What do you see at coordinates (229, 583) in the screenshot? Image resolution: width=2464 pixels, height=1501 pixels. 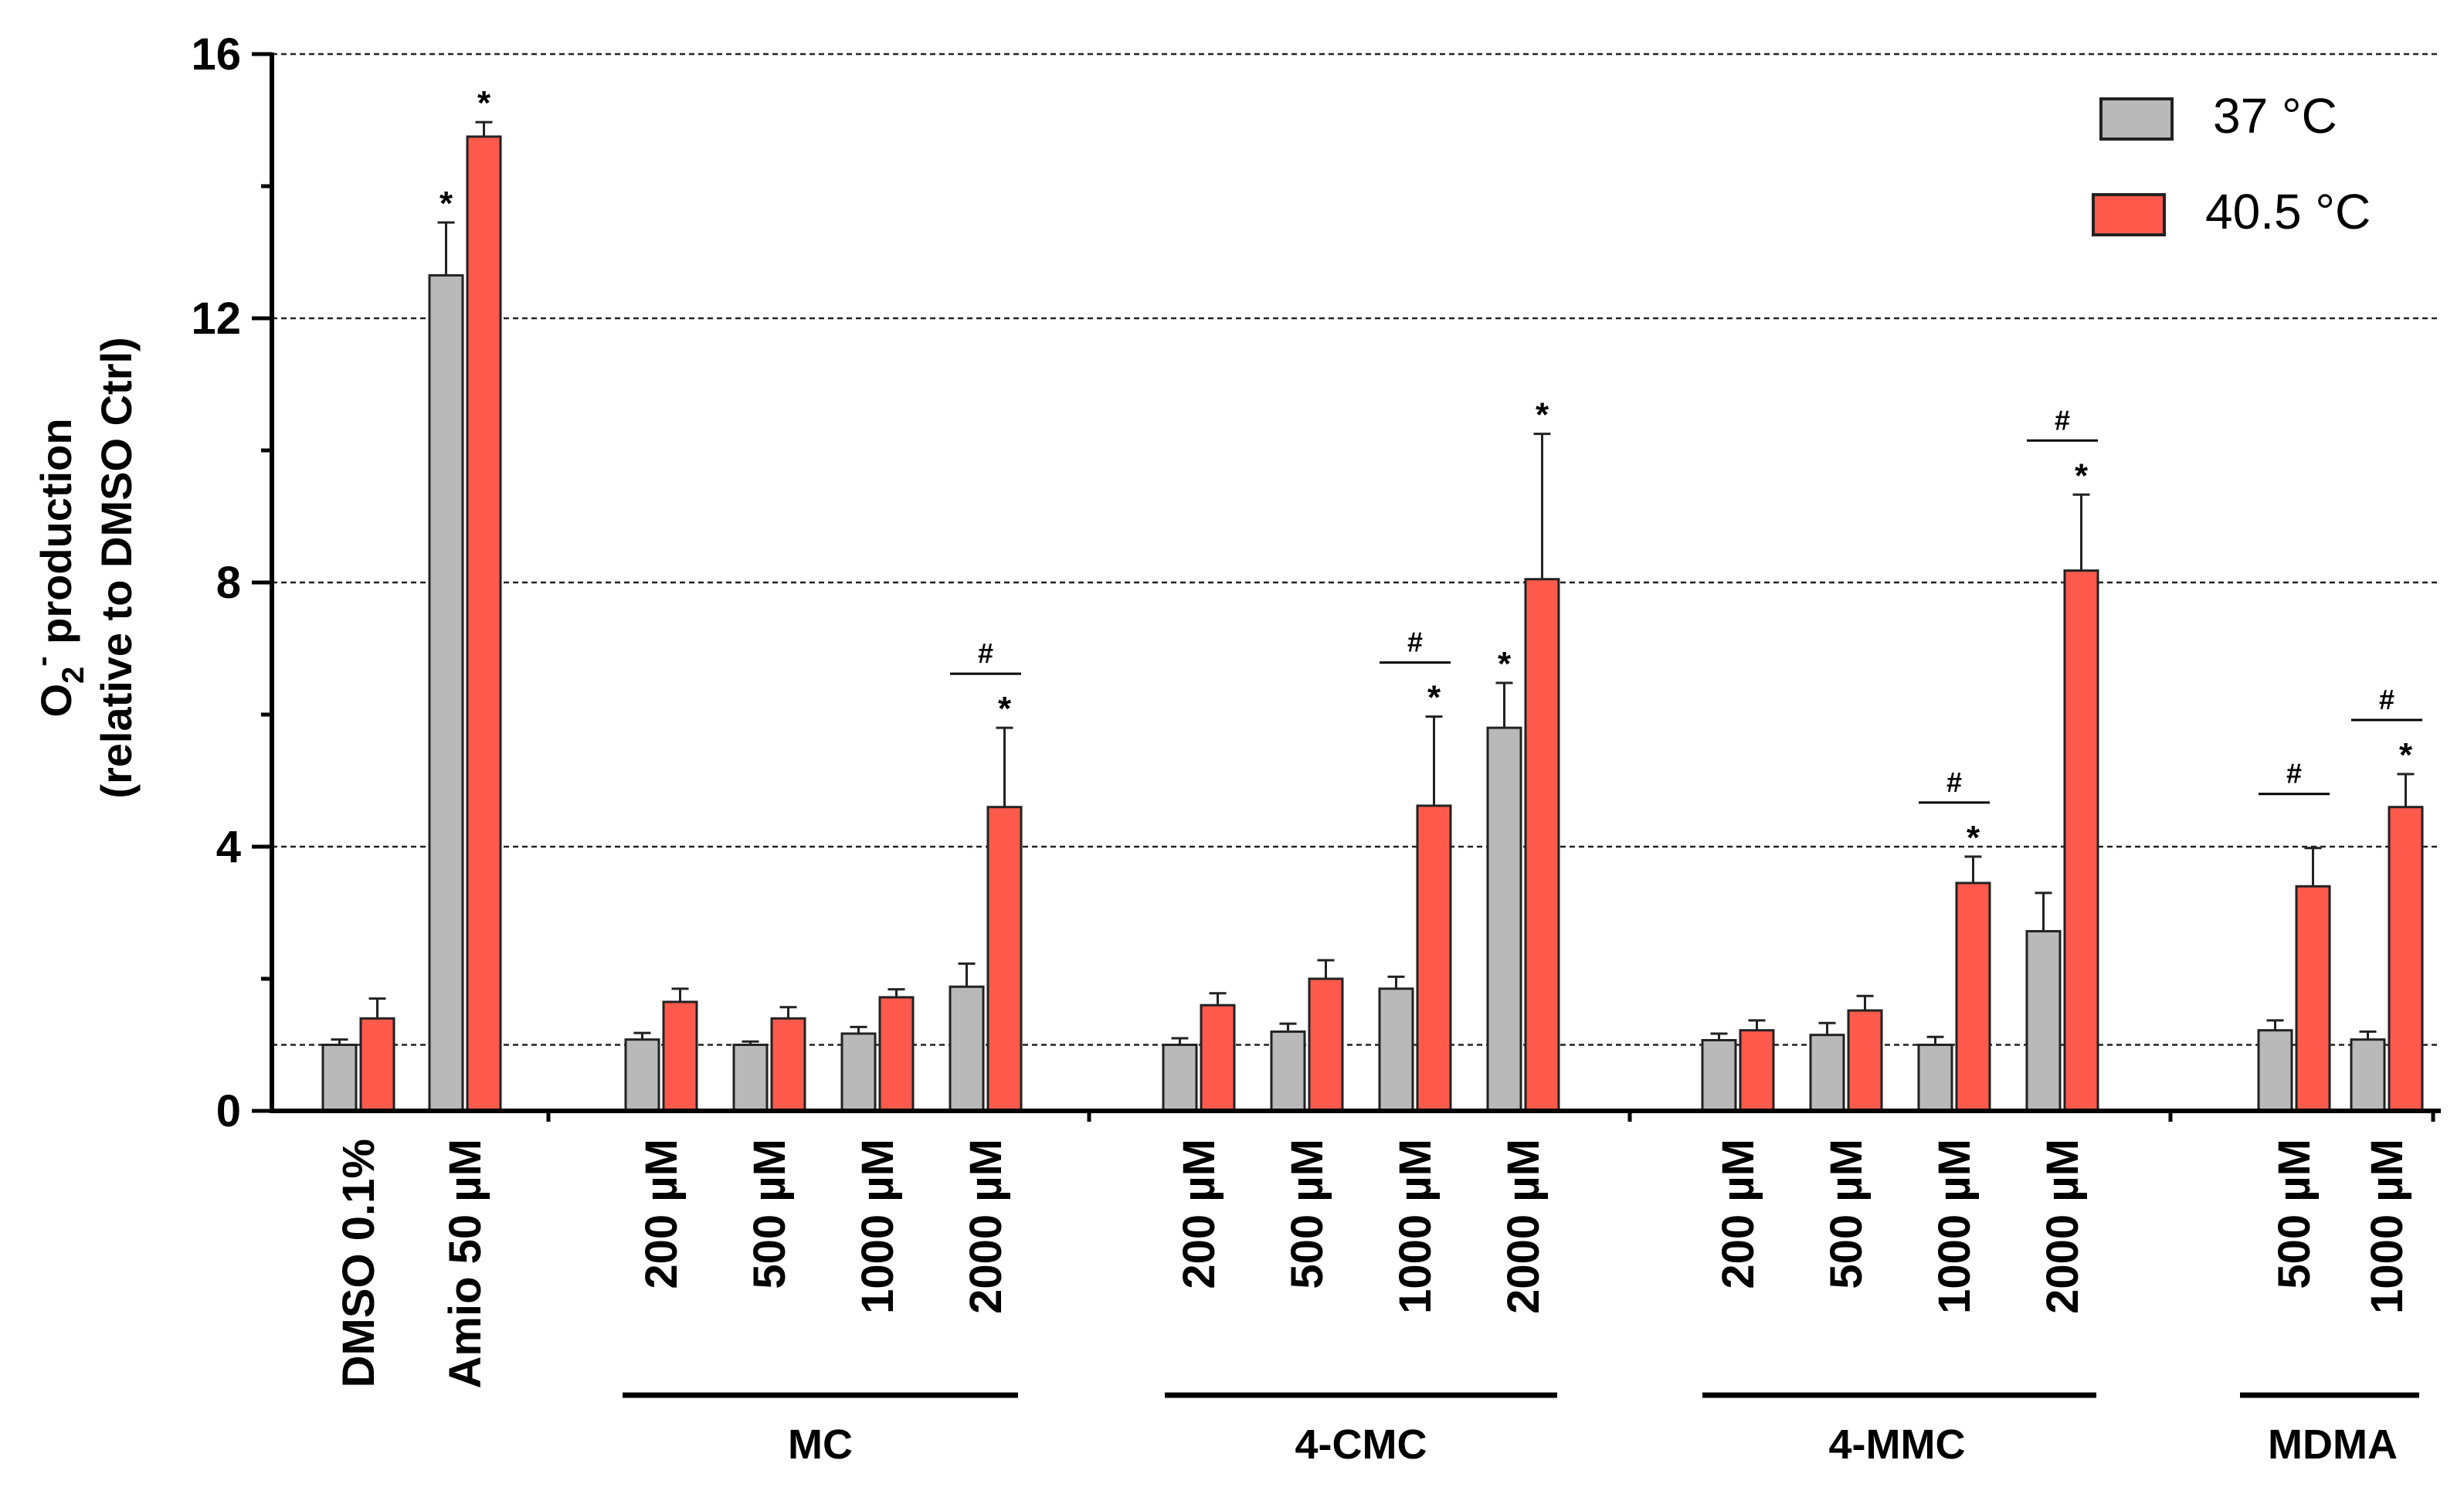 I see `y-tick-label: 8` at bounding box center [229, 583].